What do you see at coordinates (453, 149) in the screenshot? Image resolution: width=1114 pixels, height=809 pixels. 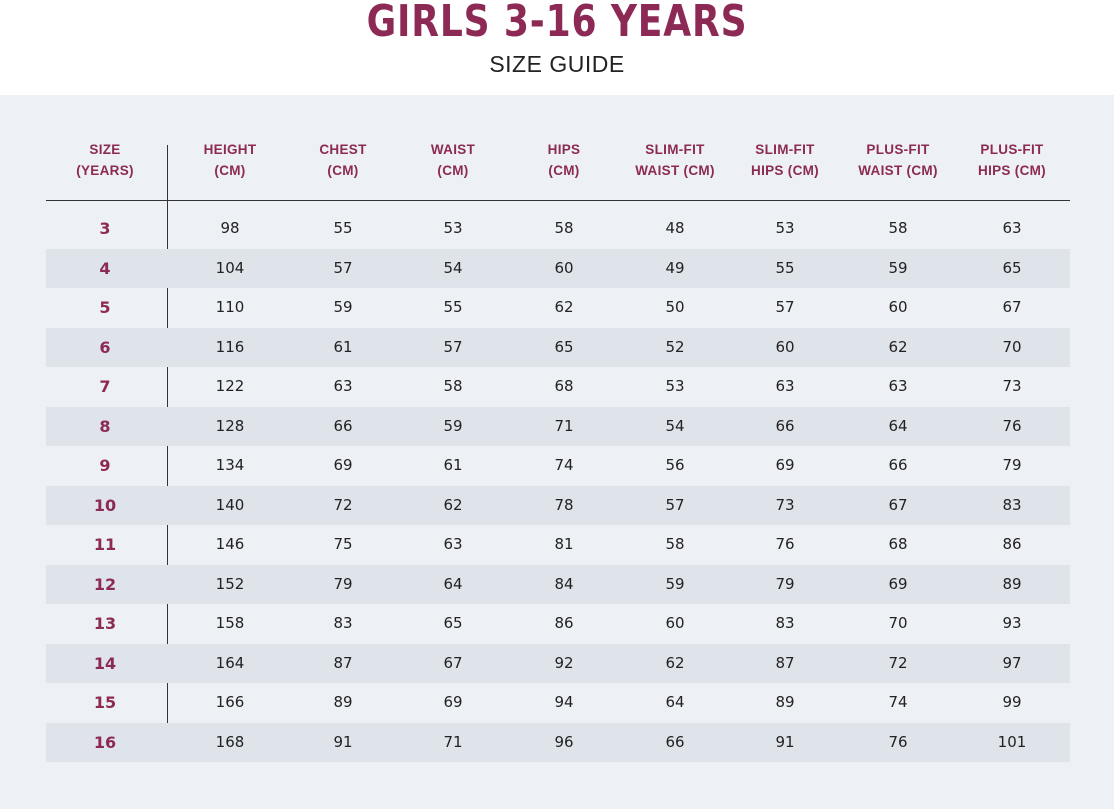 I see `column-header-line: WAIST` at bounding box center [453, 149].